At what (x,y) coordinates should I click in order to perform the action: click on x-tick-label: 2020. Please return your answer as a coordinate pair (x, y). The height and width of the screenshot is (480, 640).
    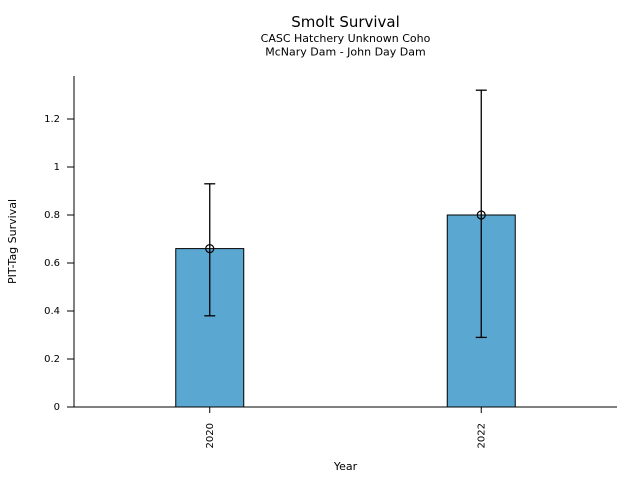
    Looking at the image, I should click on (210, 435).